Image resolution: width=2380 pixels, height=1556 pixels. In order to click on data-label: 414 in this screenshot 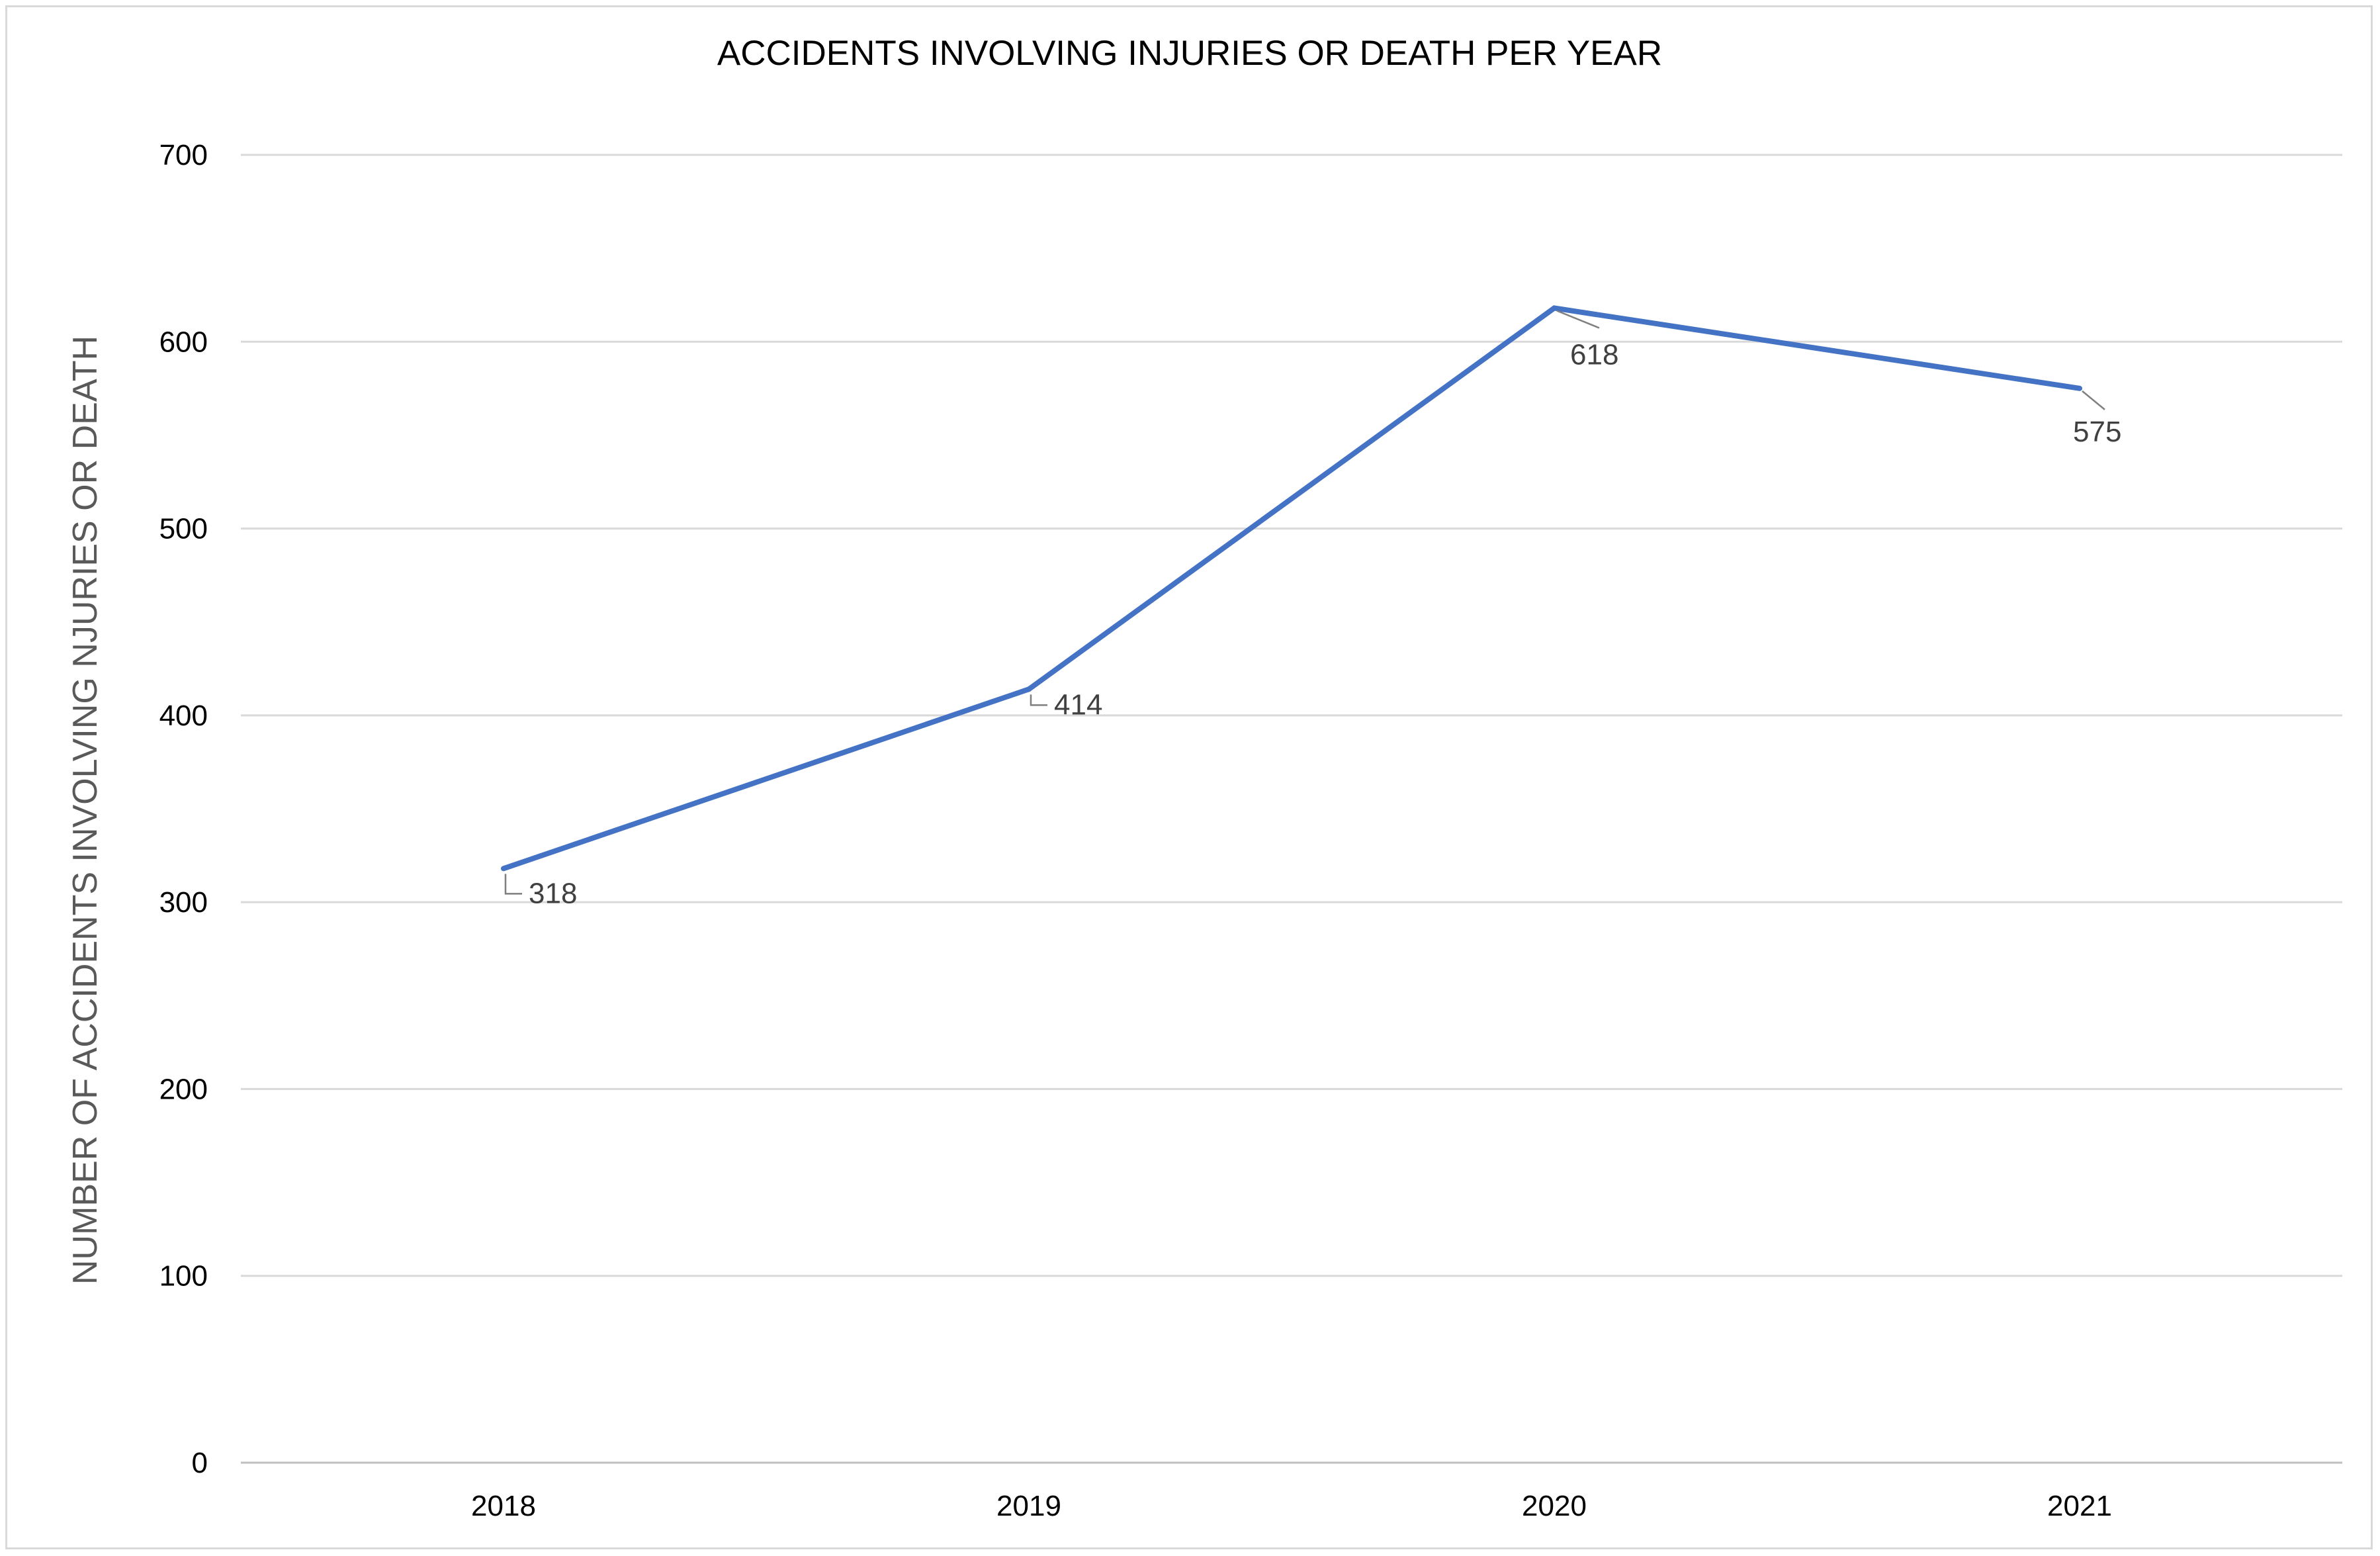, I will do `click(1078, 704)`.